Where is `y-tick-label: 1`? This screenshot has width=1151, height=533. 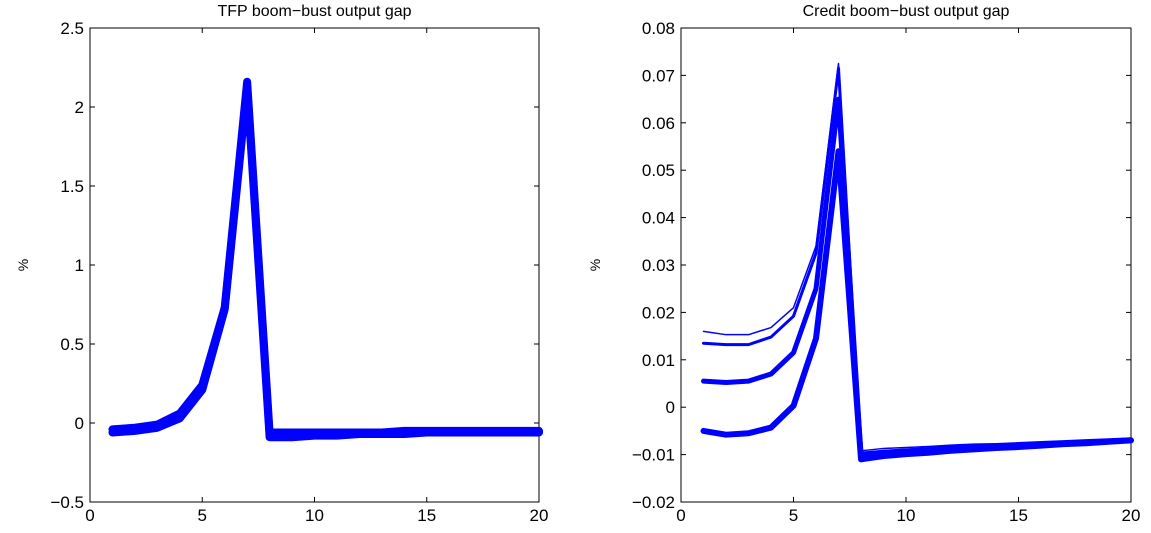 y-tick-label: 1 is located at coordinates (79, 265).